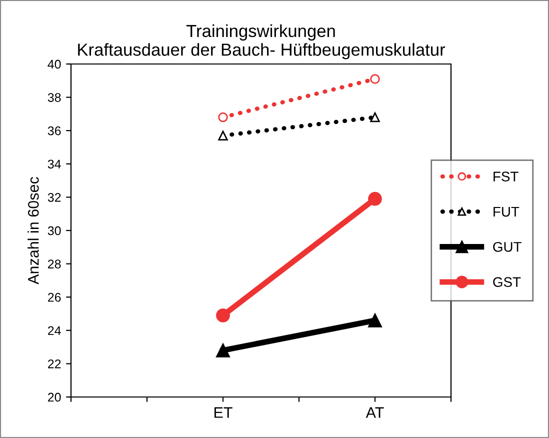 The height and width of the screenshot is (438, 549). What do you see at coordinates (54, 264) in the screenshot?
I see `y-tick-label: 28` at bounding box center [54, 264].